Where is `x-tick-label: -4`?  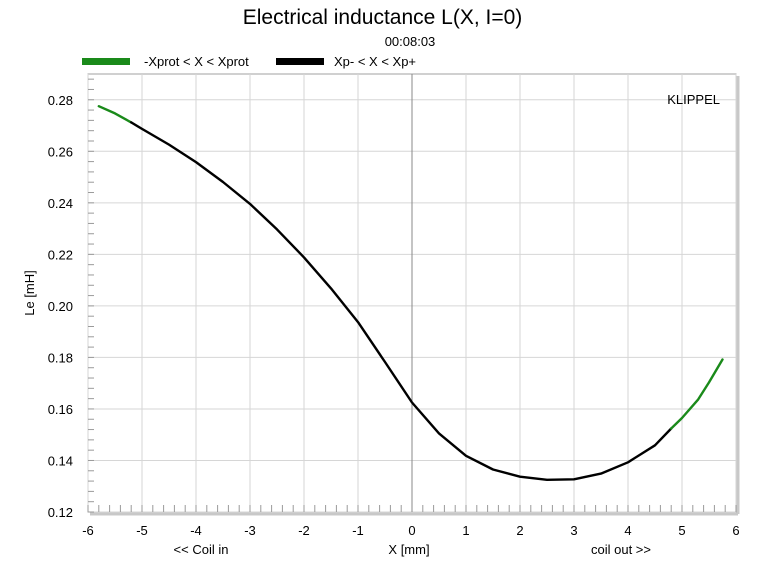
x-tick-label: -4 is located at coordinates (196, 530).